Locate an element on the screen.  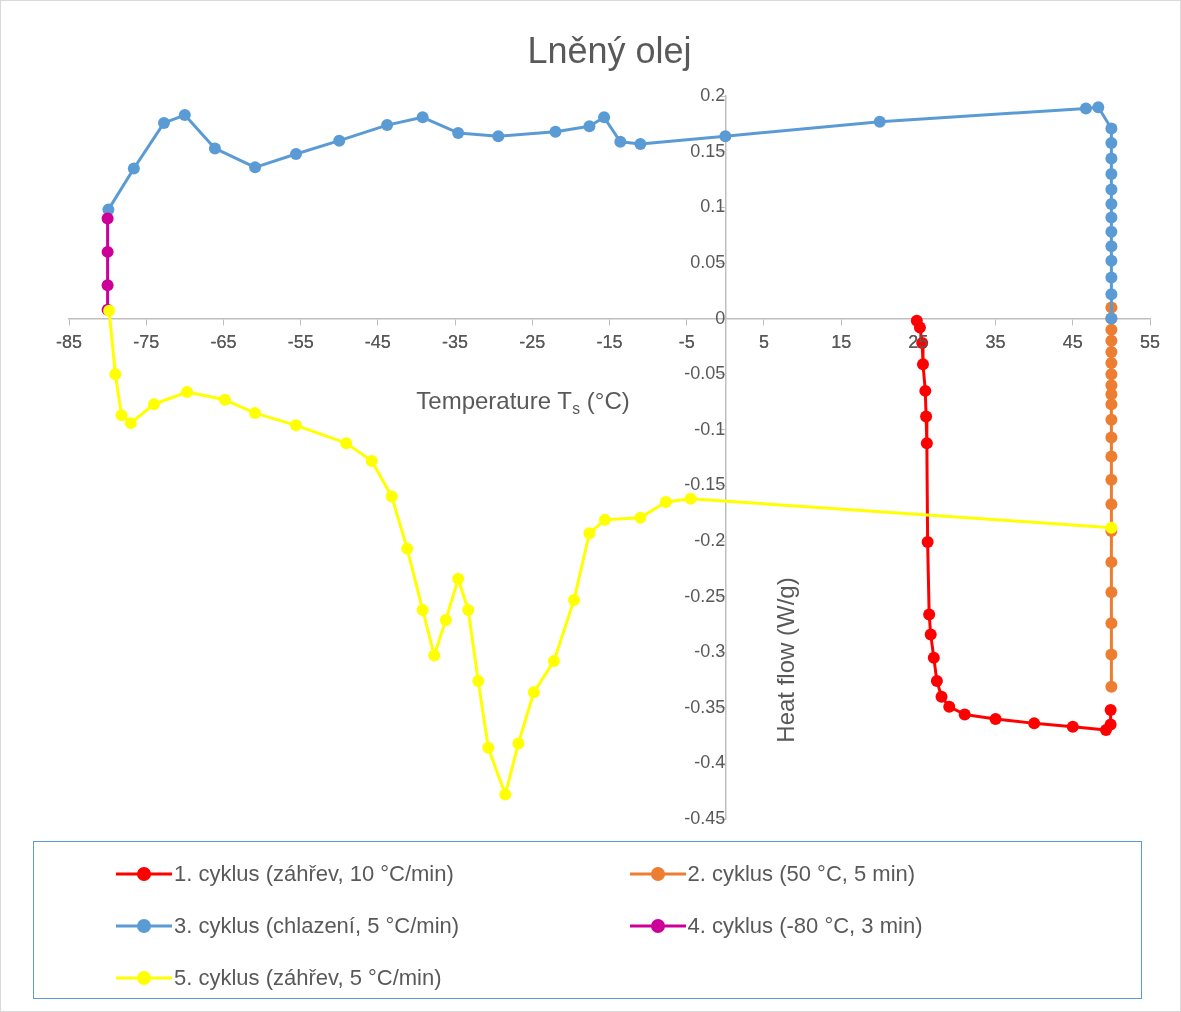
y-tick-label: 0.15 is located at coordinates (708, 150).